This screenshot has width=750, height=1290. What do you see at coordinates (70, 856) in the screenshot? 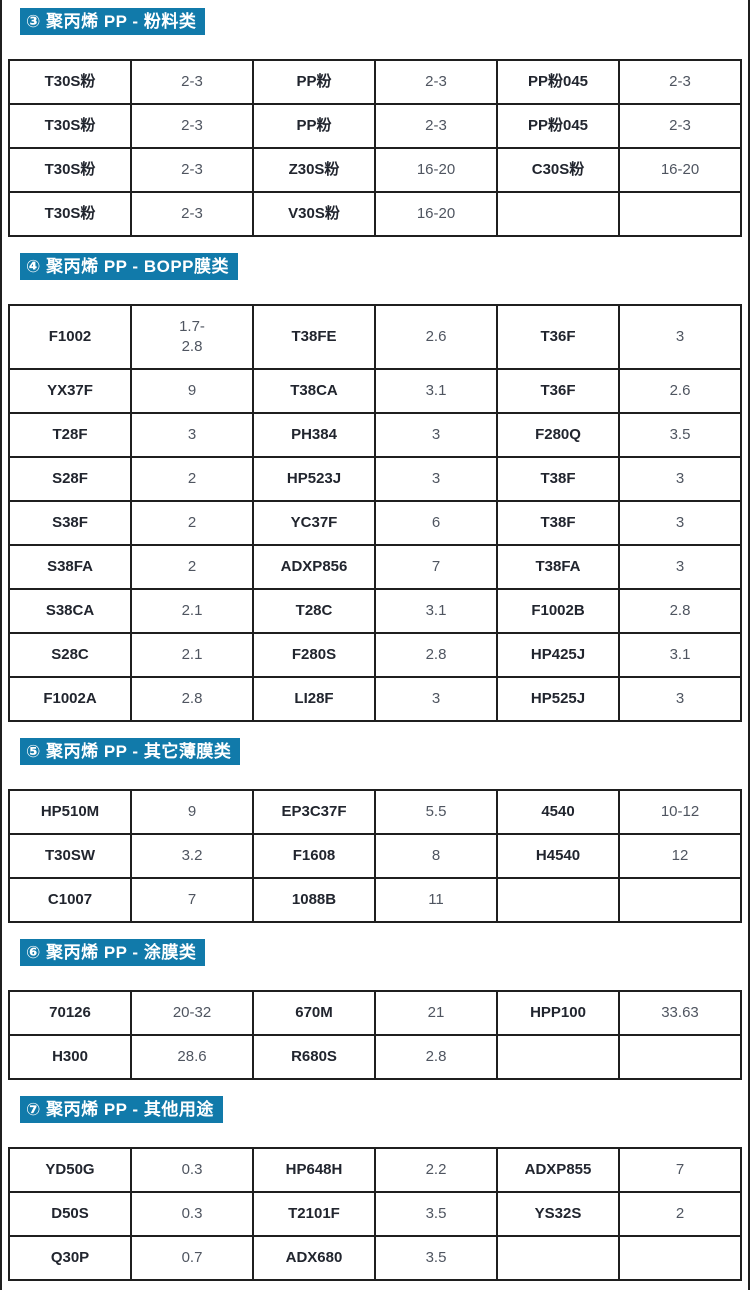
I see `product-name-cell: T30SW` at bounding box center [70, 856].